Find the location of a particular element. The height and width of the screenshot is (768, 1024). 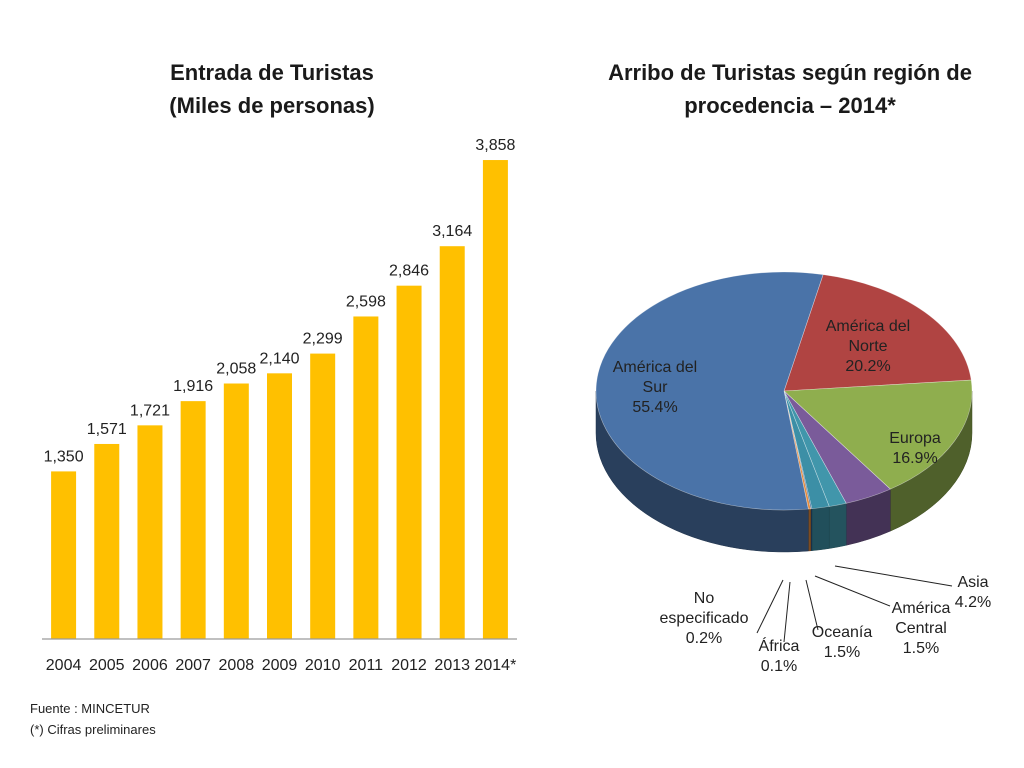

bar-value-label-2011: 2,598 is located at coordinates (366, 301).